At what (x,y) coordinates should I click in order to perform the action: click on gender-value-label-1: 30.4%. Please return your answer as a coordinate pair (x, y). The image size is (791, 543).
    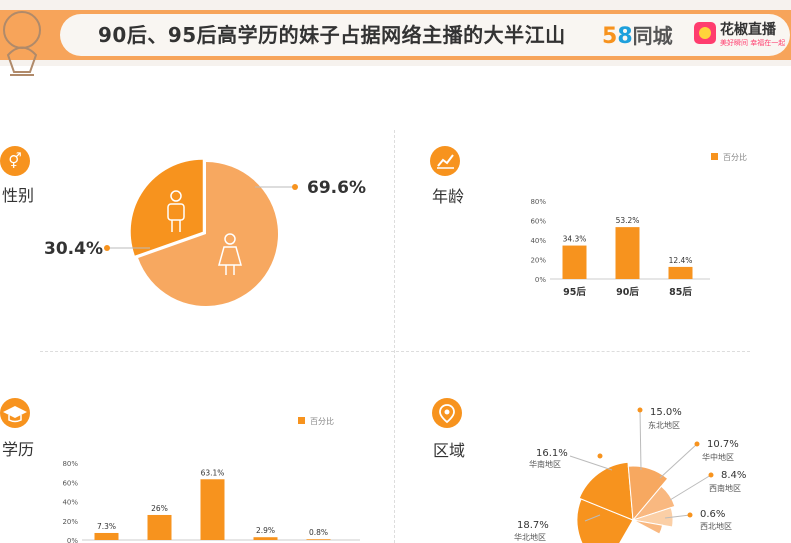
    Looking at the image, I should click on (73, 249).